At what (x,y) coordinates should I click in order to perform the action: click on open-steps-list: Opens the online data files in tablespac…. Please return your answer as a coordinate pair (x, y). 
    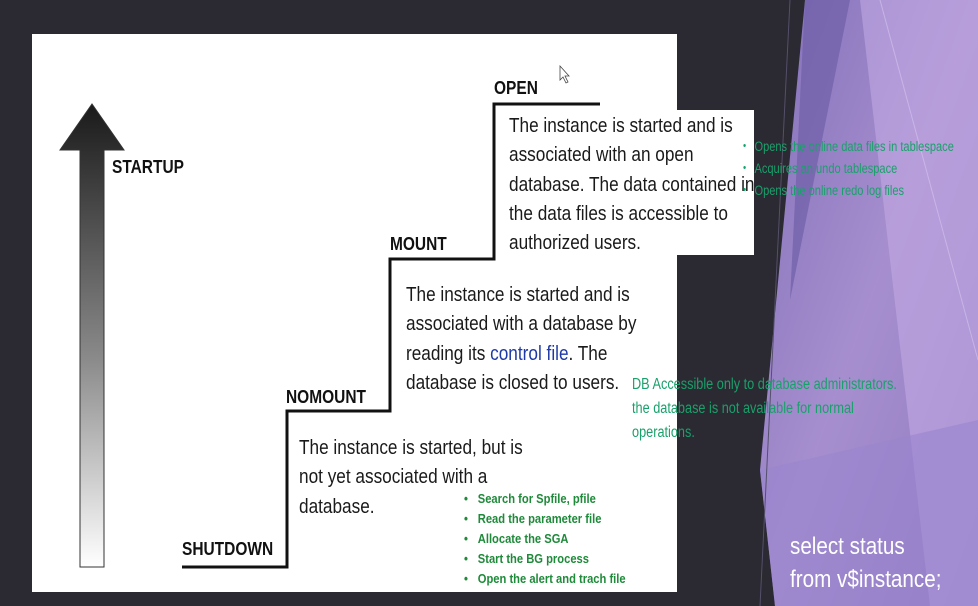
    Looking at the image, I should click on (848, 168).